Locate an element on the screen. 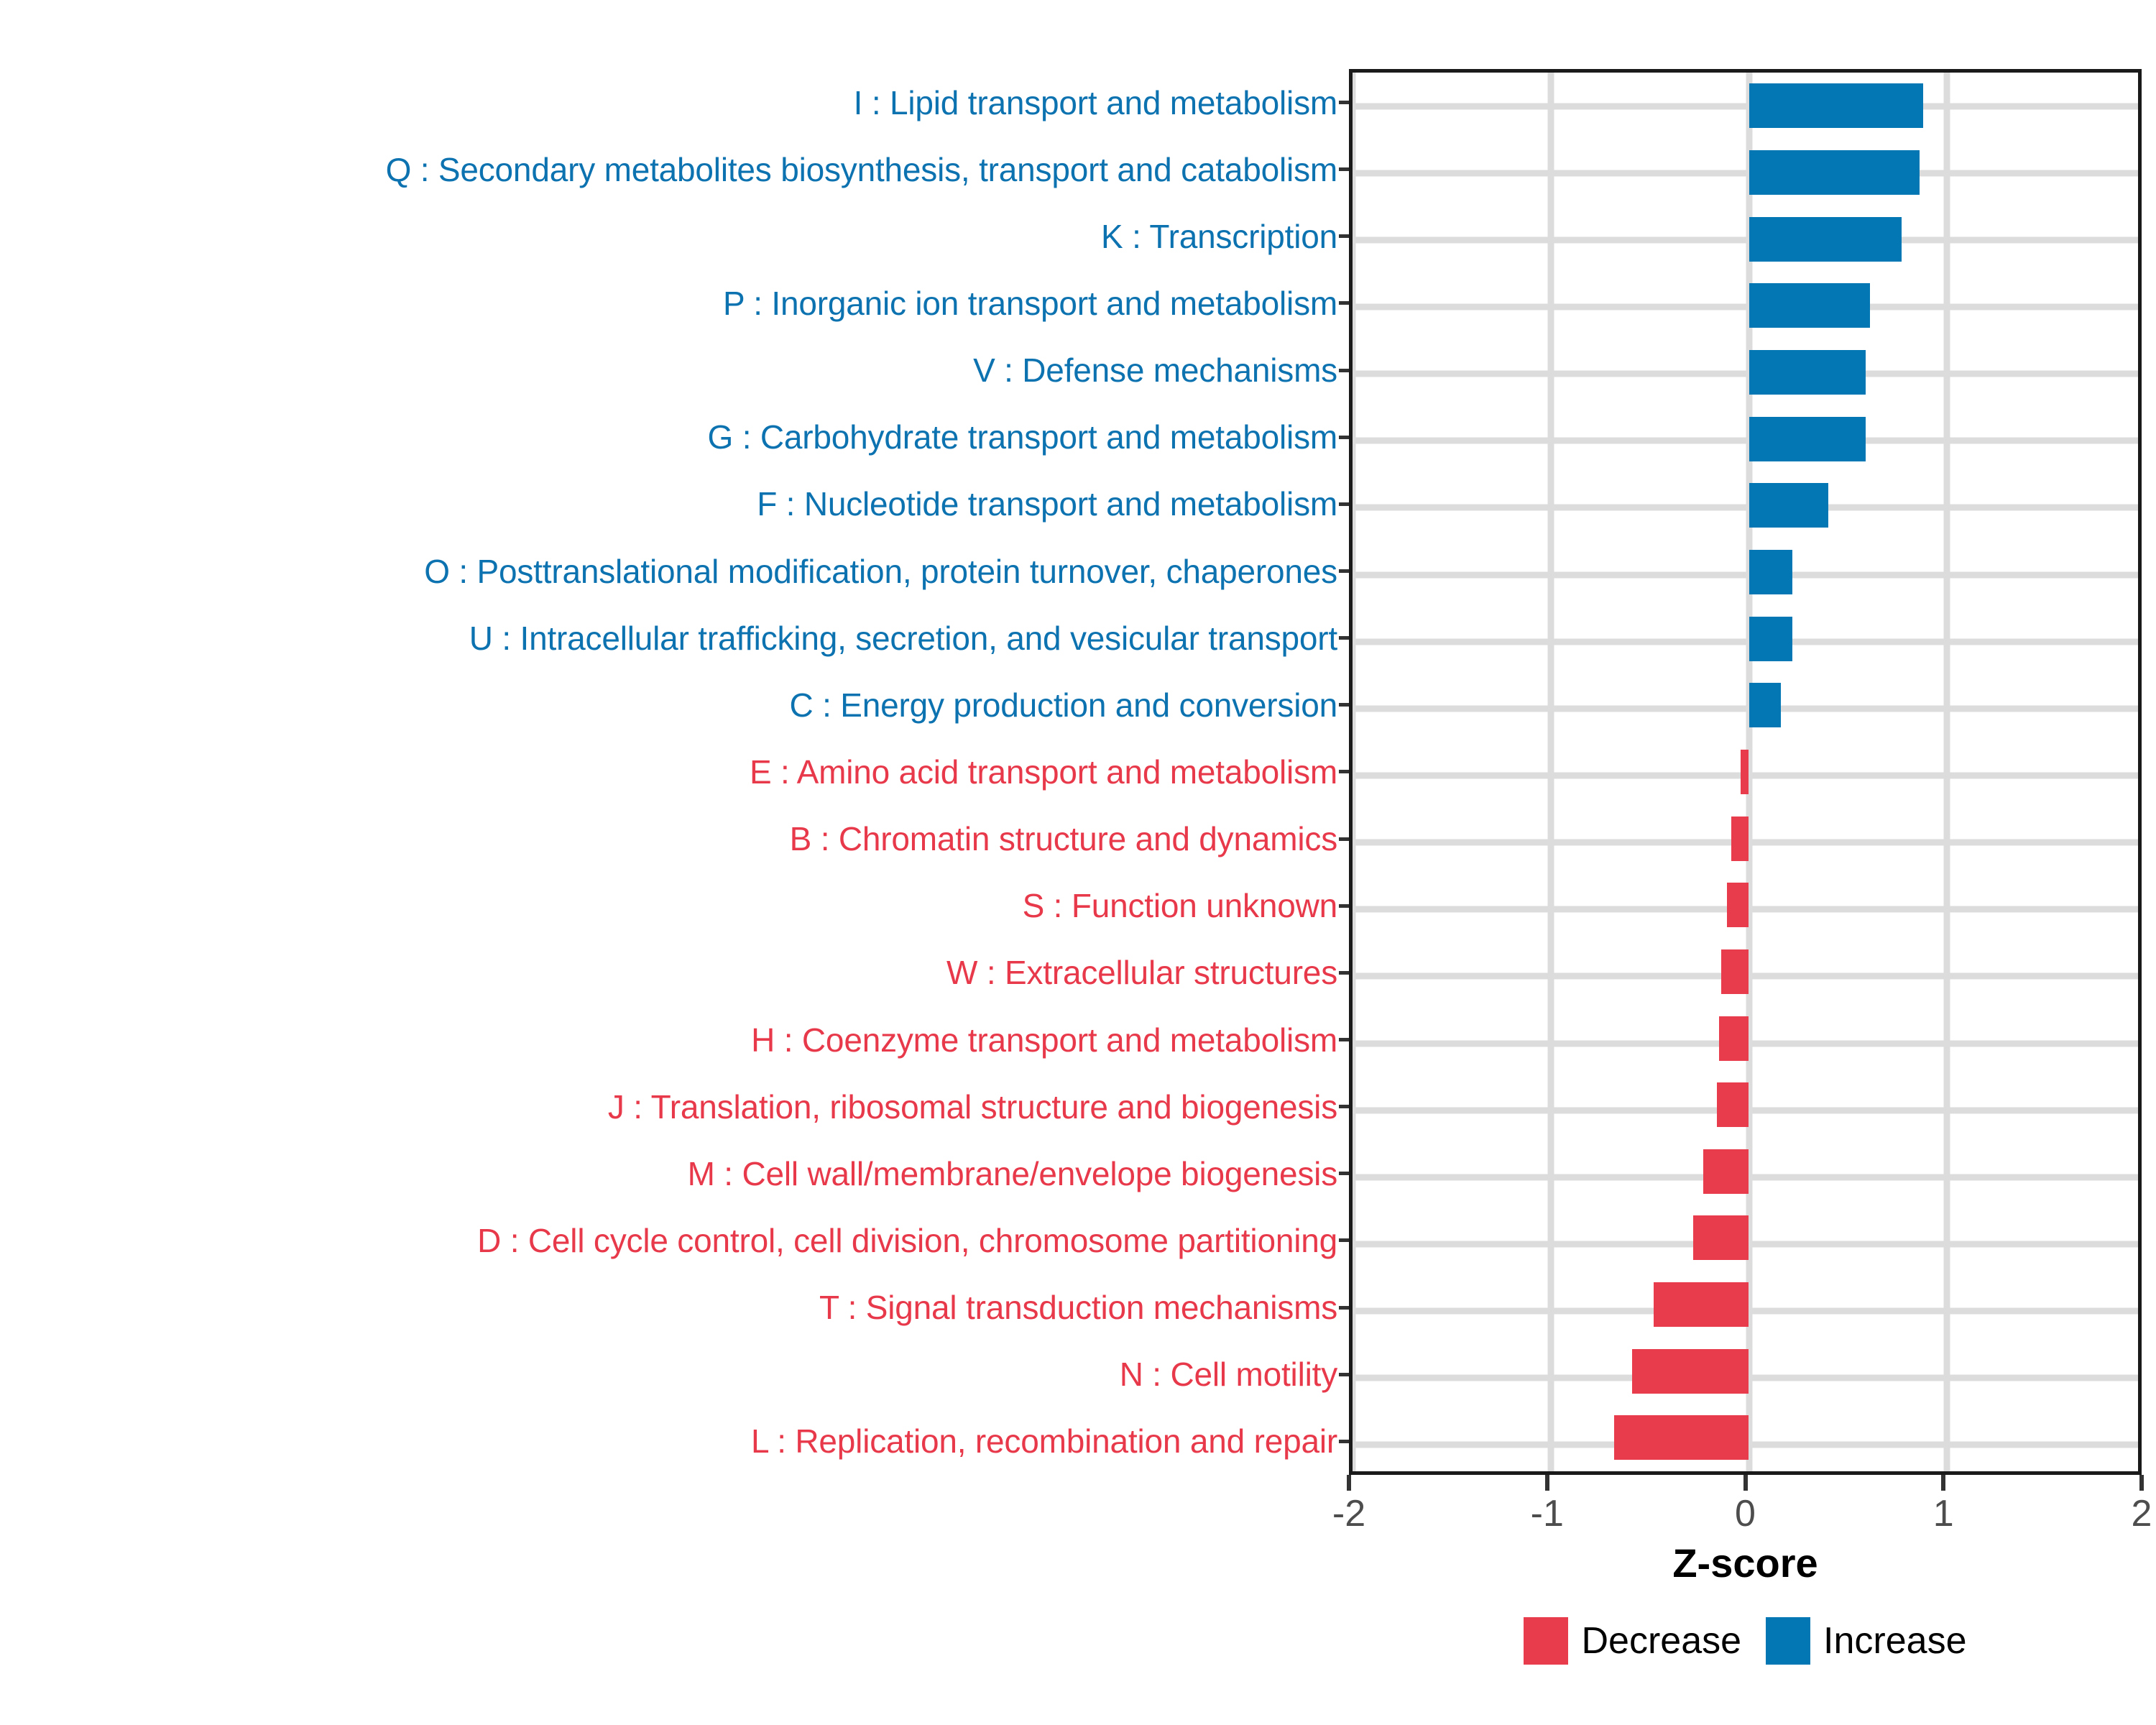  legend-item: Increase is located at coordinates (1866, 1641).